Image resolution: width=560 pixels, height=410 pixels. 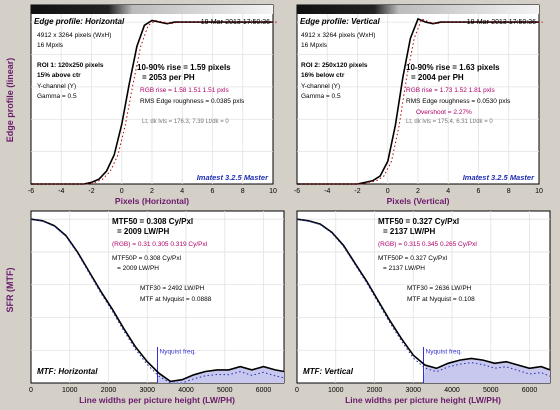 I want to click on mtf50p-line-1: MTF50P = 0.327 Cy/Pxl, so click(x=413, y=258).